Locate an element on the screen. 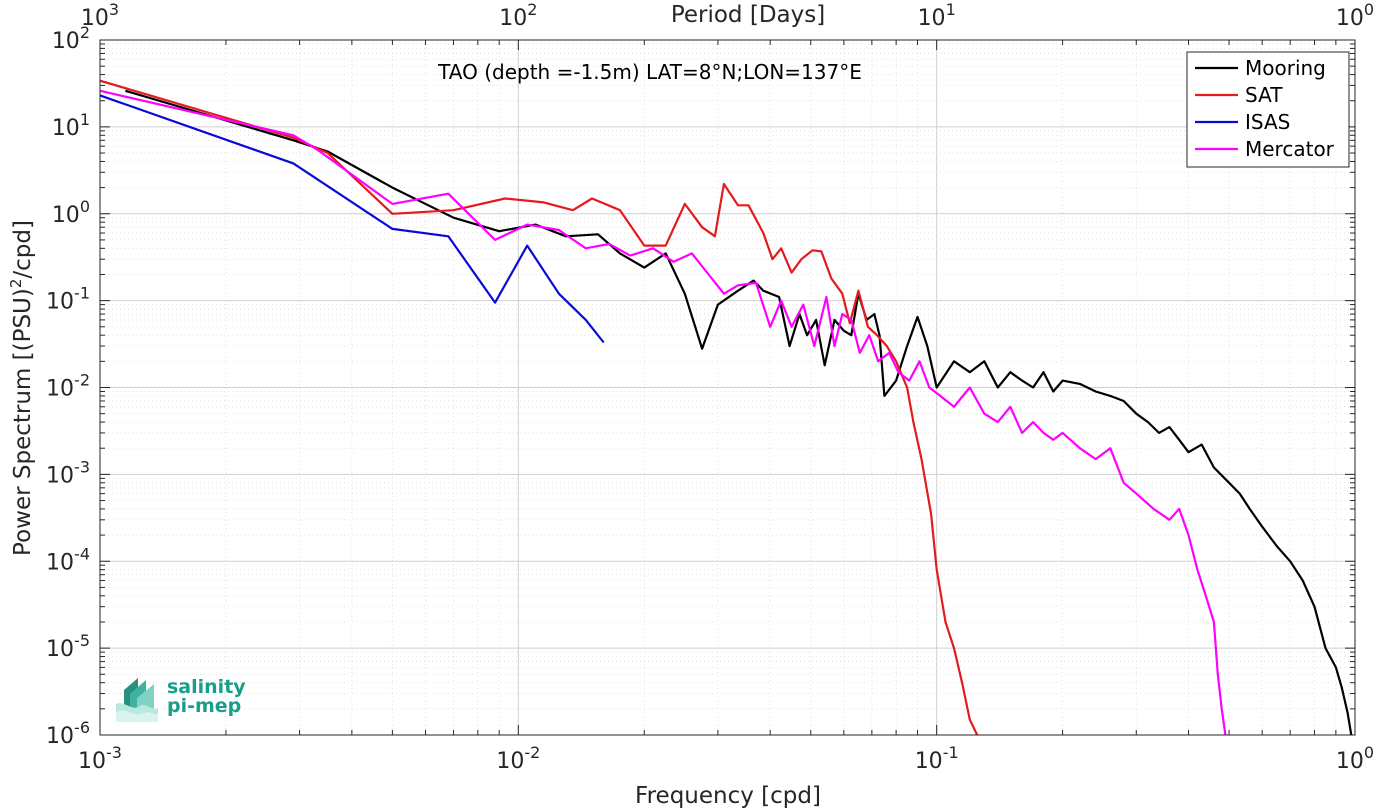 This screenshot has width=1383, height=809. legend-label-isas: ISAS is located at coordinates (1267, 122).